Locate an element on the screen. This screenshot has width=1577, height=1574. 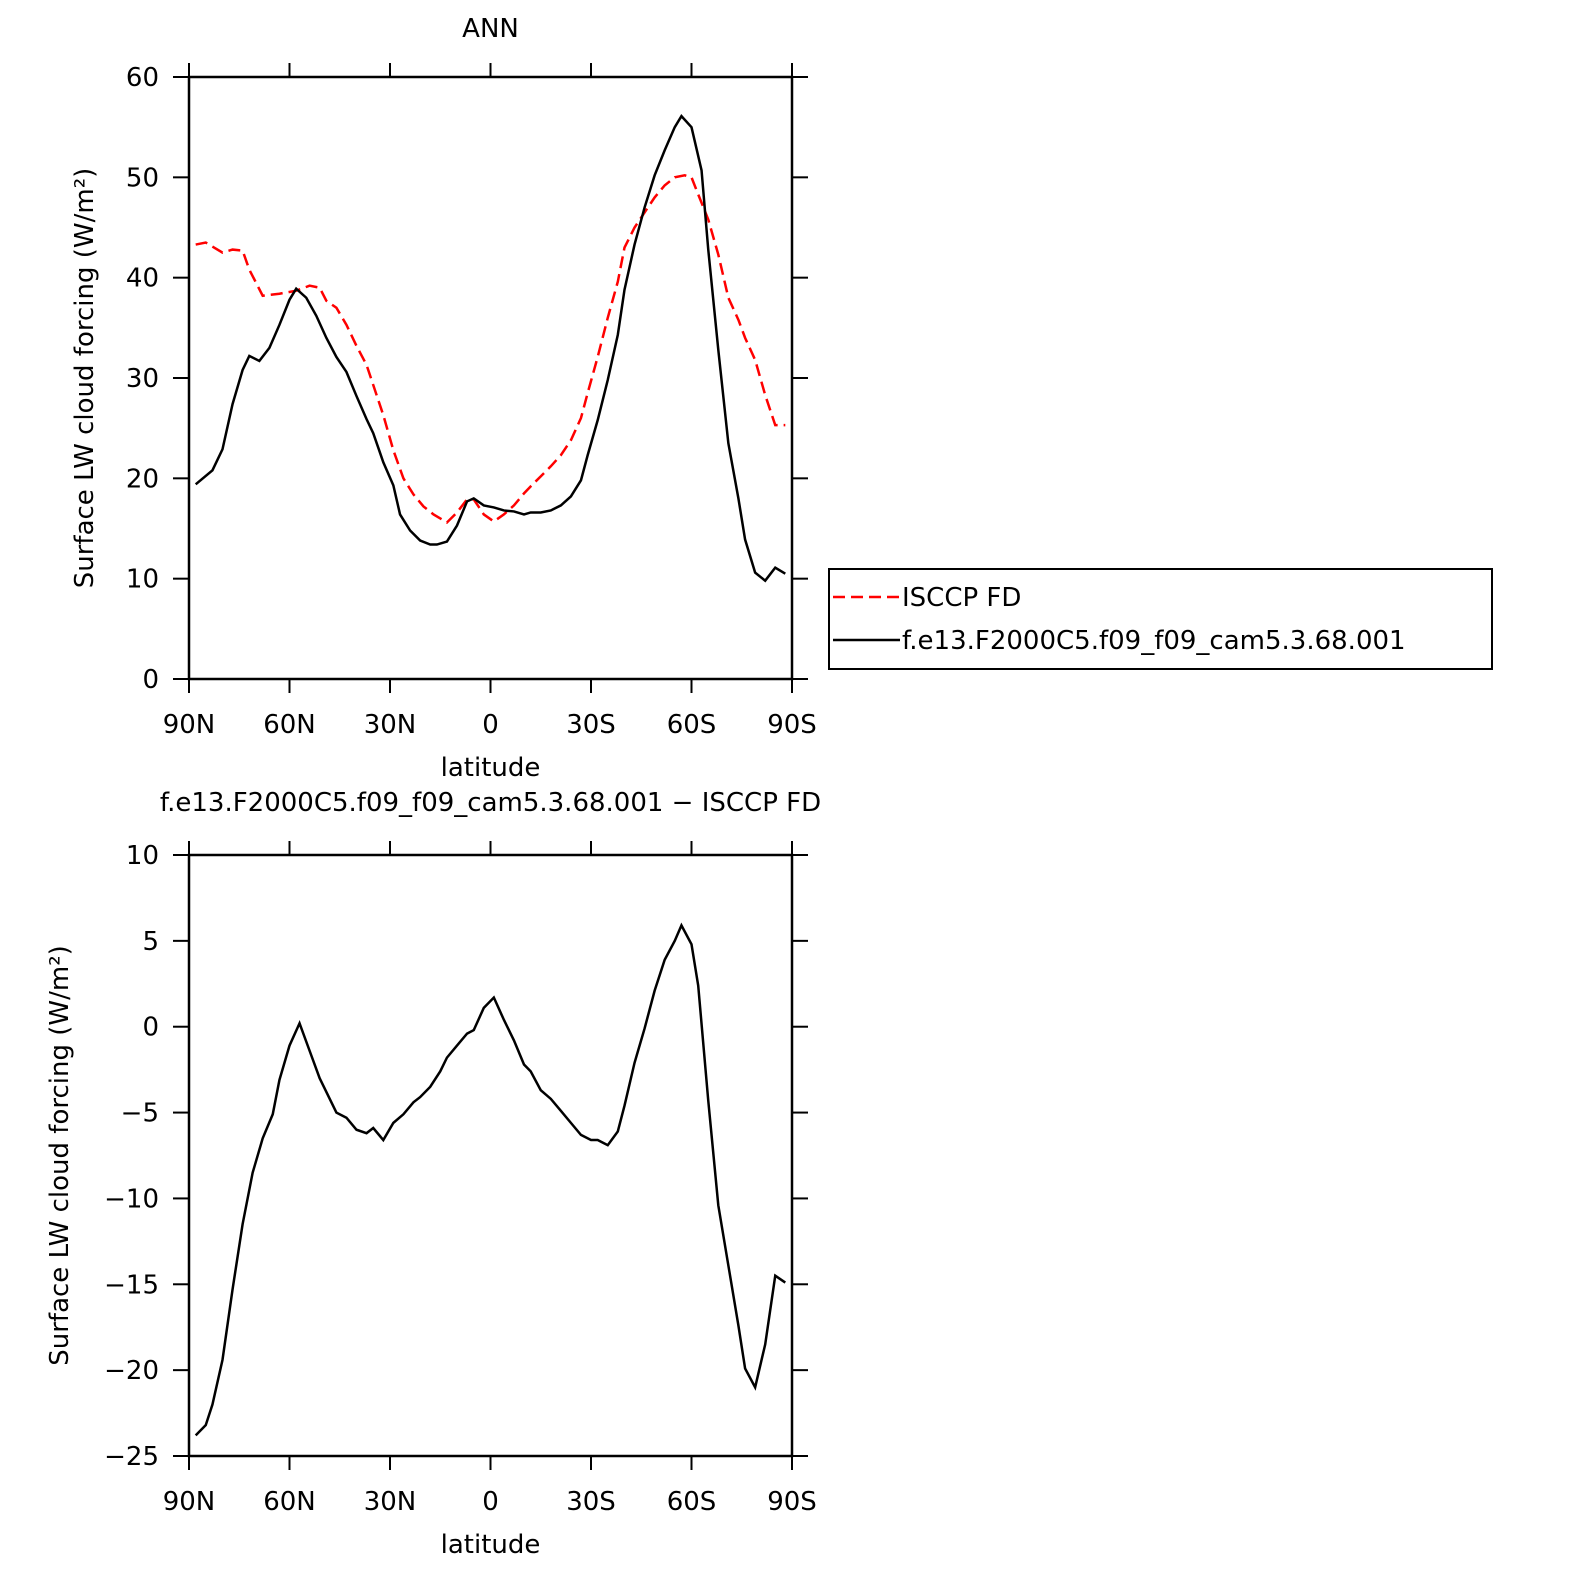
legend-label: ISCCP FD is located at coordinates (961, 598).